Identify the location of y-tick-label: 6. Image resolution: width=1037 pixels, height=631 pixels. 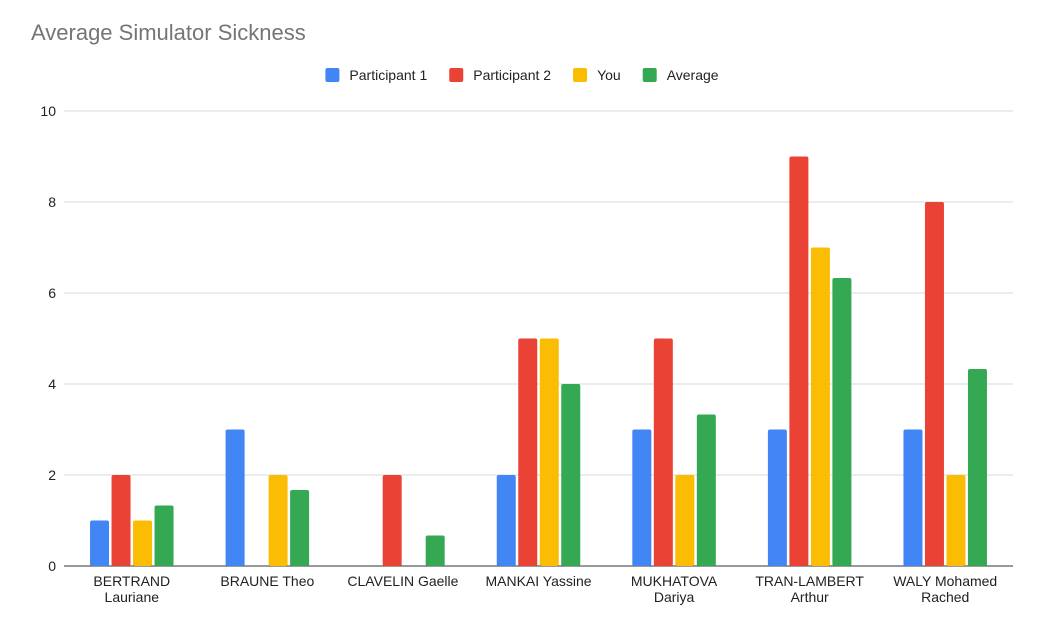
(52, 293).